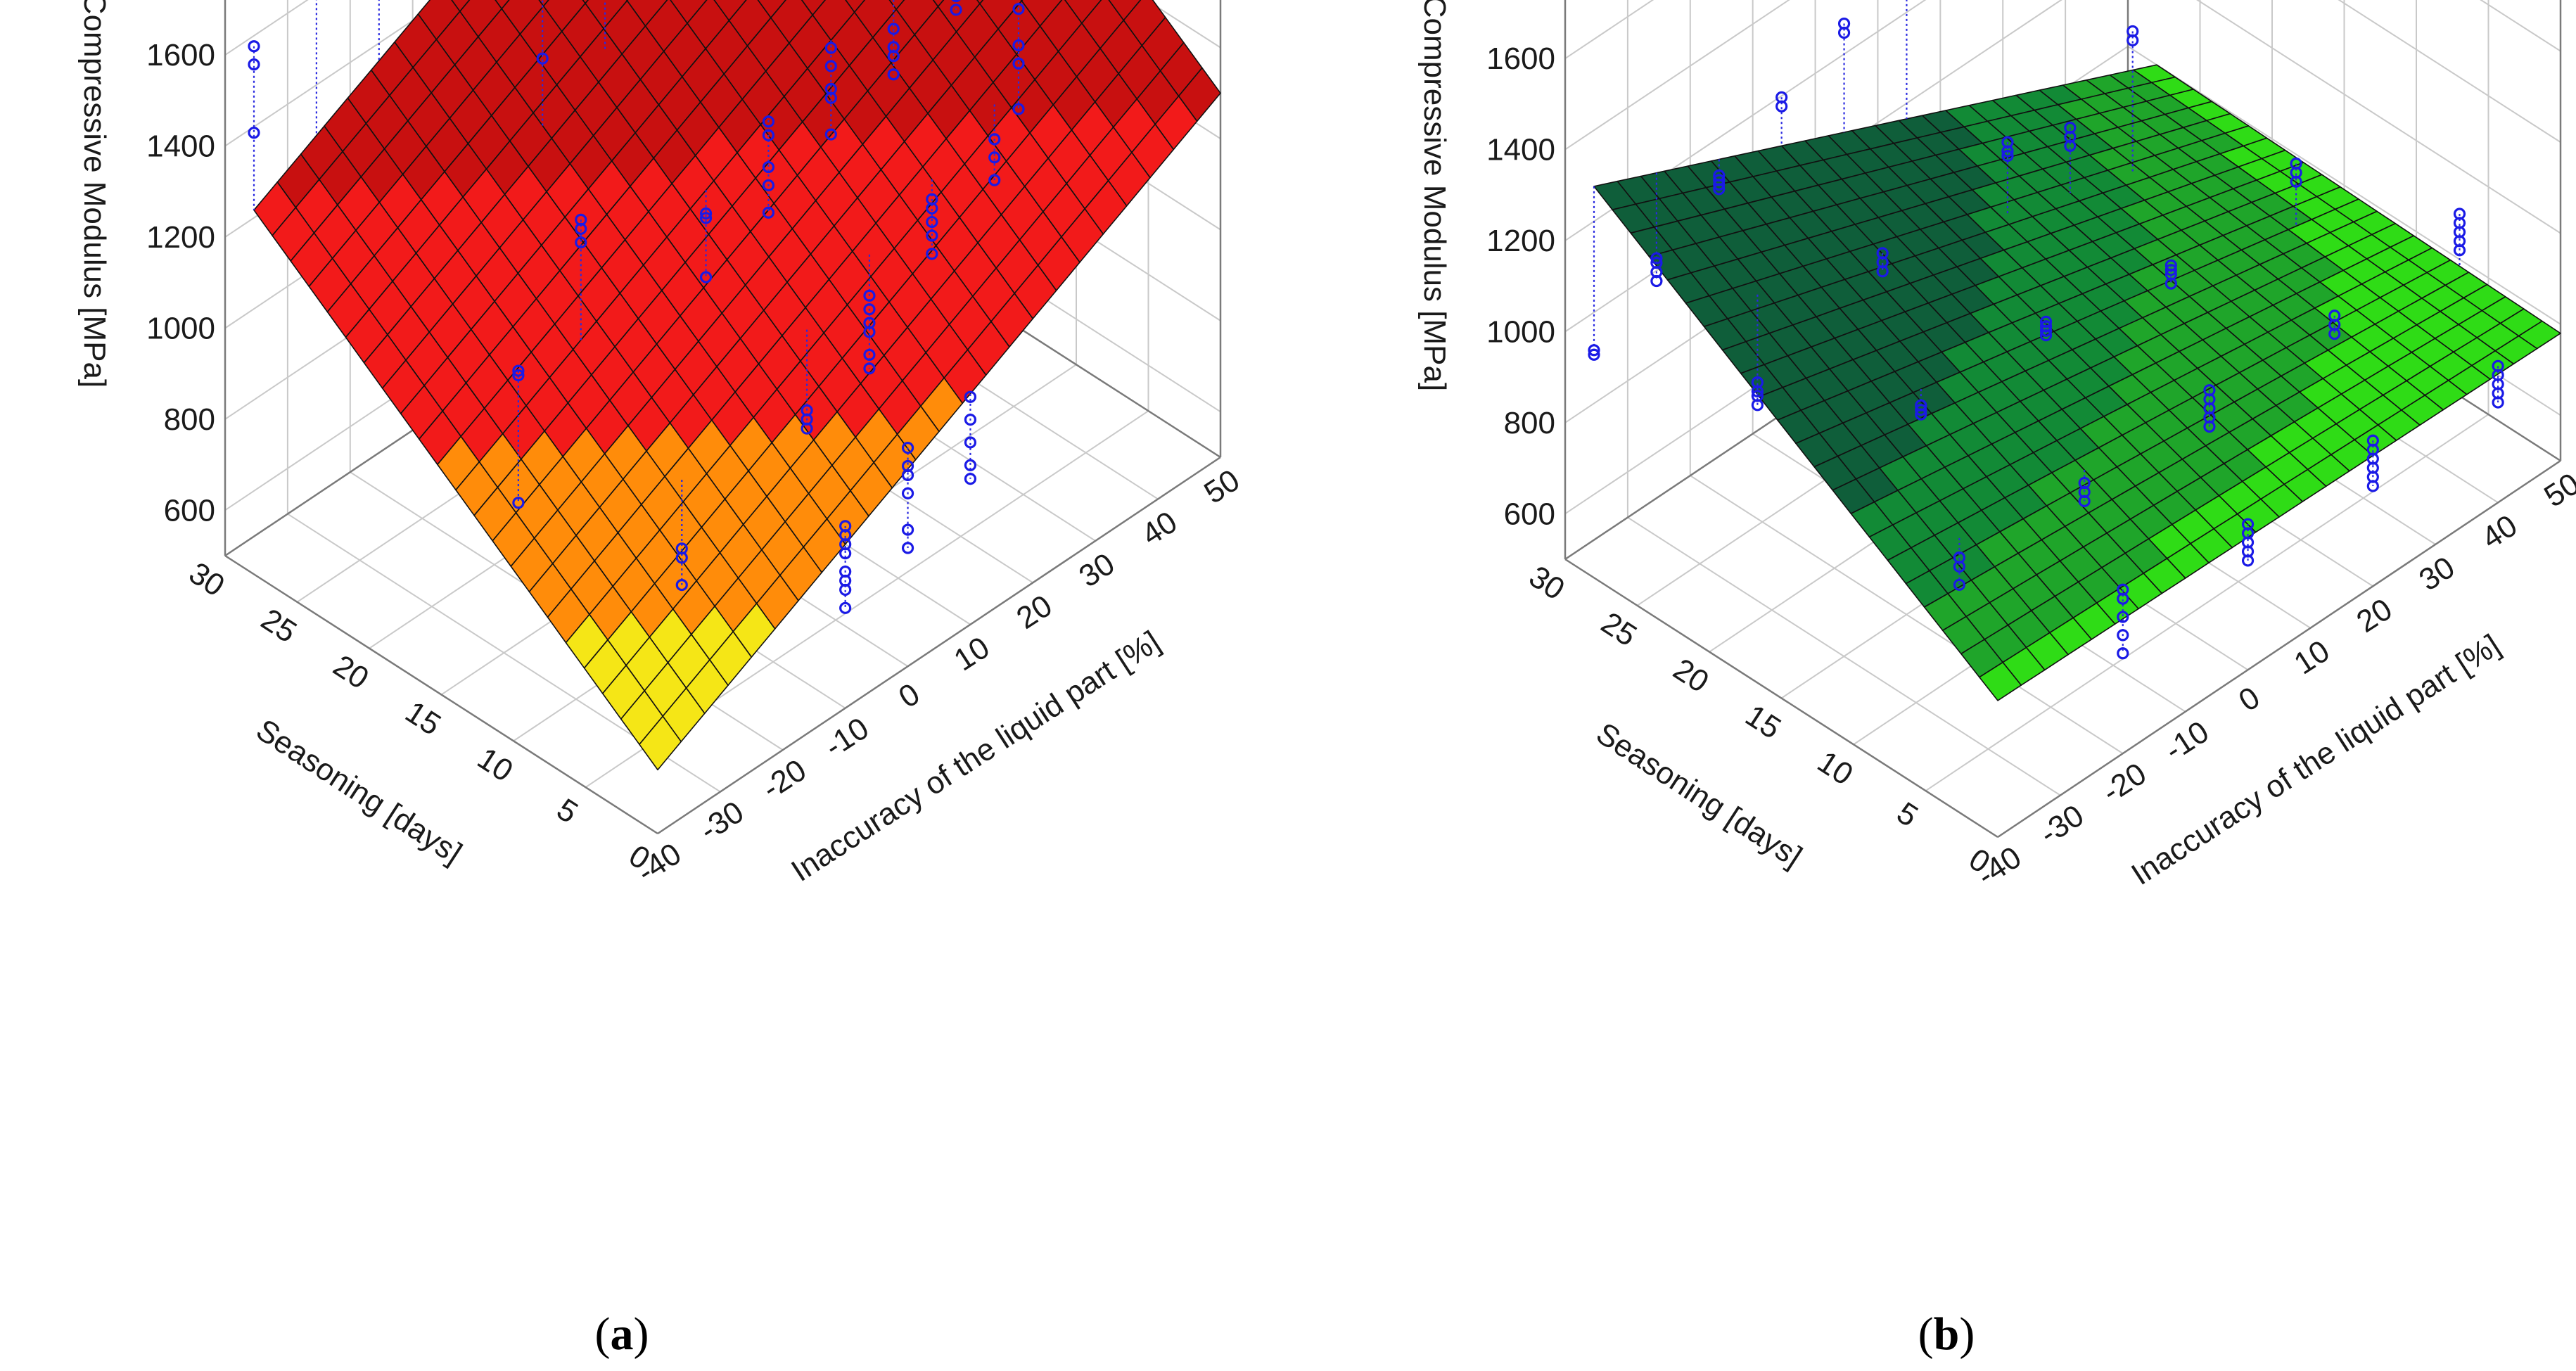 Image resolution: width=2576 pixels, height=1371 pixels. What do you see at coordinates (207, 580) in the screenshot?
I see `y-tick-label: 30` at bounding box center [207, 580].